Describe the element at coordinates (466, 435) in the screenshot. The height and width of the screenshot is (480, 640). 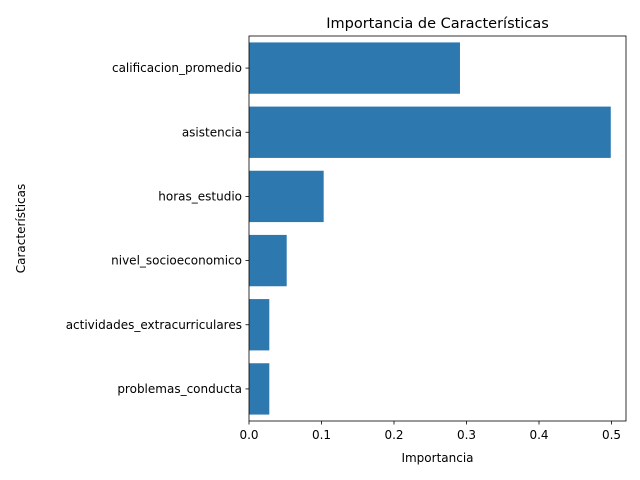
I see `x-tick-label: 0.3` at that location.